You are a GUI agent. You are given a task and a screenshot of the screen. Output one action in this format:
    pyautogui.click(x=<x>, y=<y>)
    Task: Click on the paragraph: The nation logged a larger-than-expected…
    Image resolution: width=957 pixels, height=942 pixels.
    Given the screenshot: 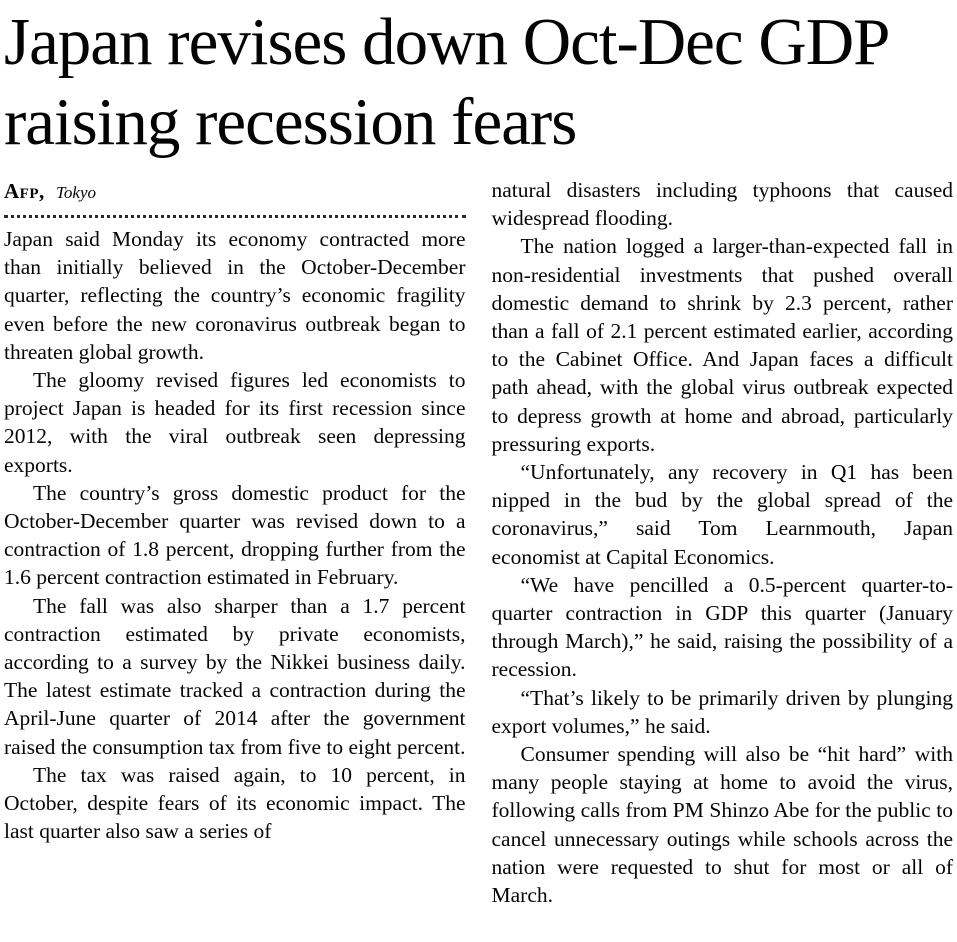 What is the action you would take?
    pyautogui.click(x=722, y=345)
    